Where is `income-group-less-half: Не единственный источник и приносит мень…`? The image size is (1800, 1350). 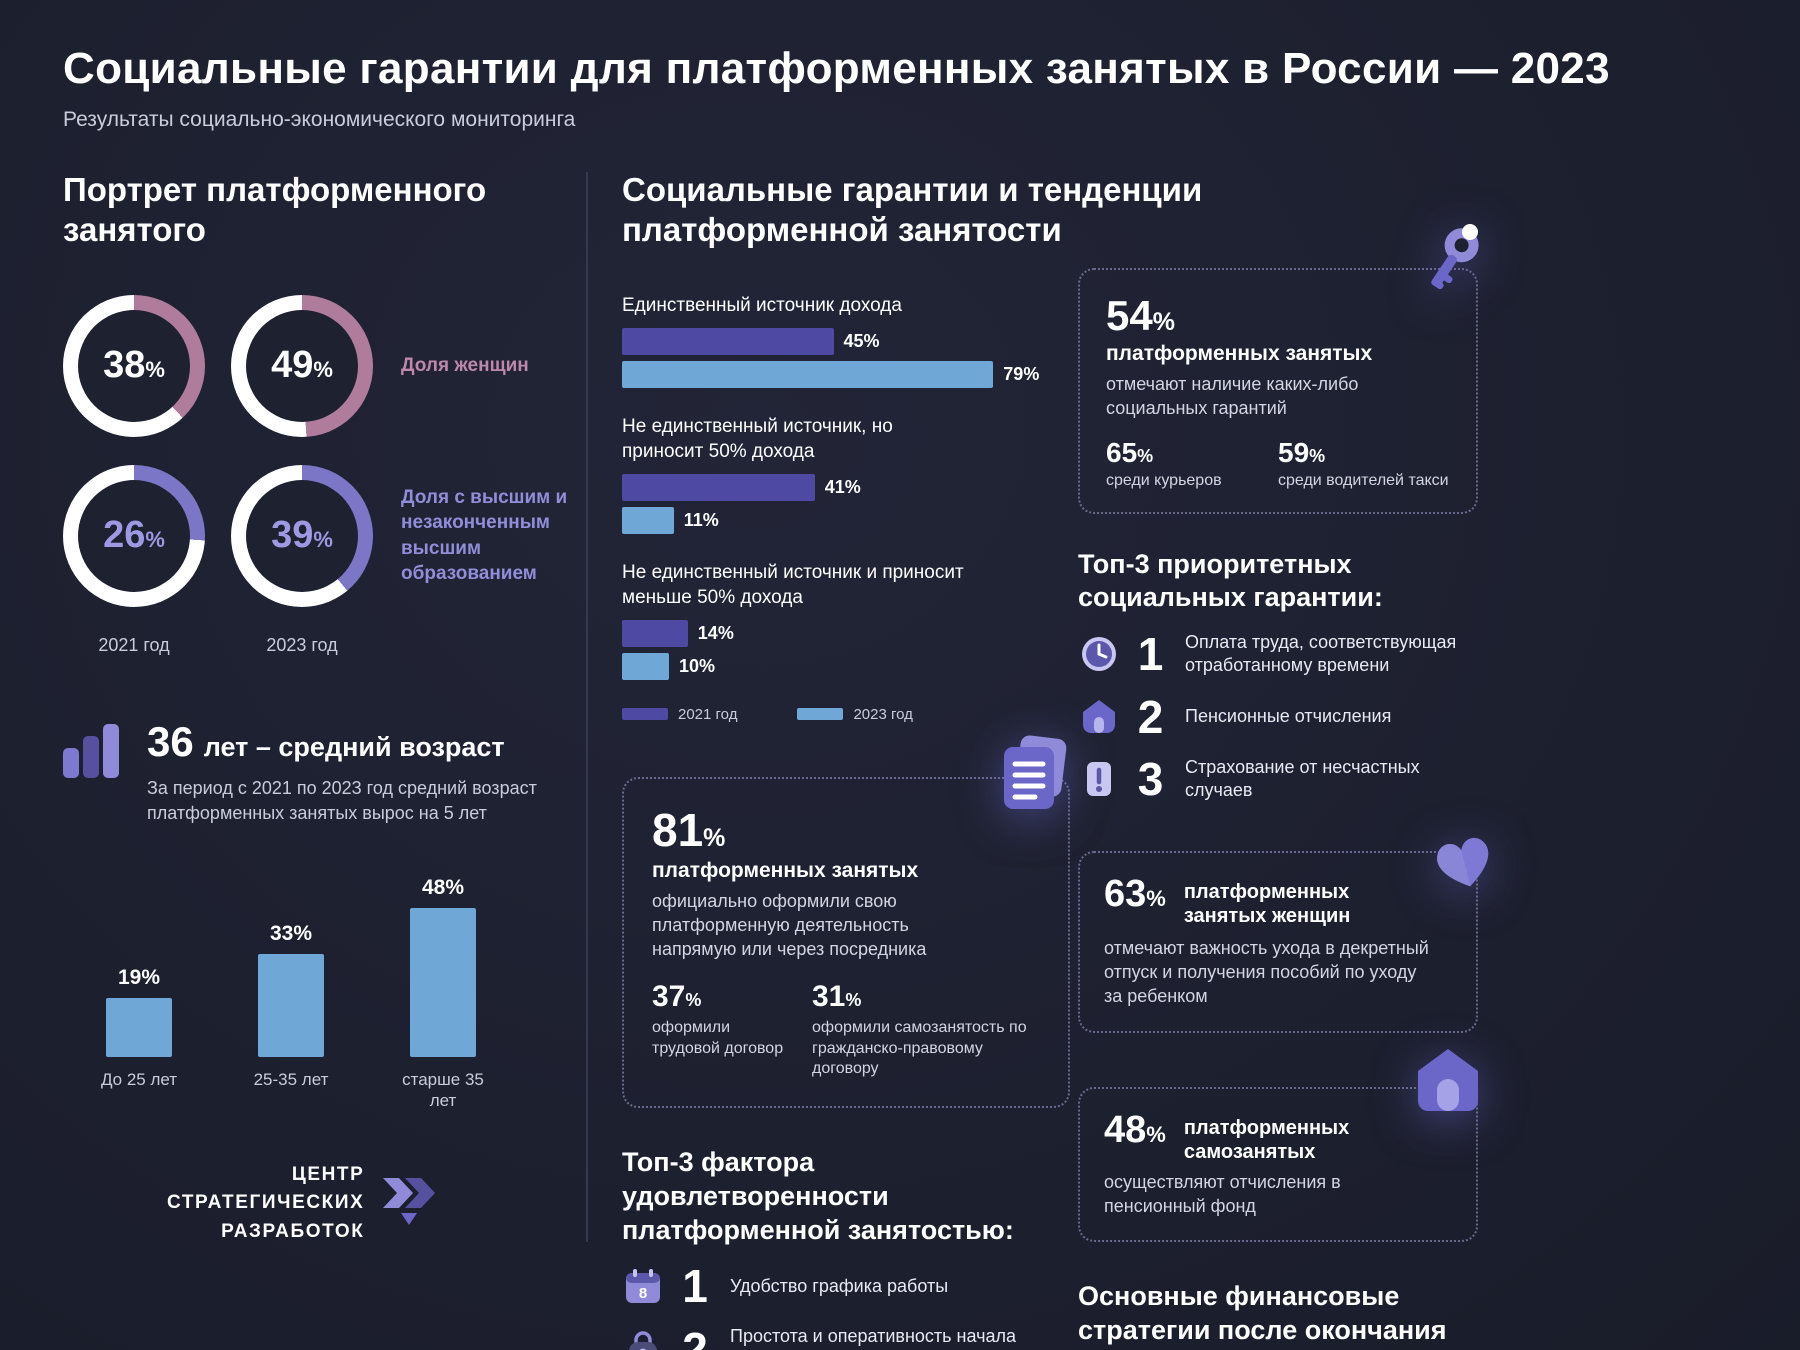
income-group-less-half: Не единственный источник и приносит мень… is located at coordinates (861, 620).